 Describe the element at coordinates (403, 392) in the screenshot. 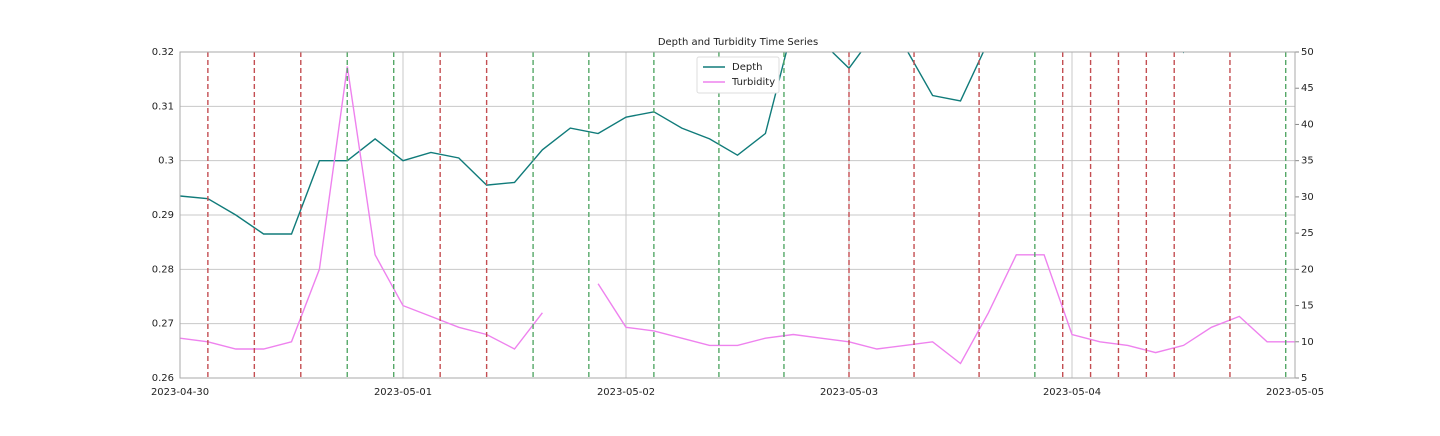

I see `x-tick-label: 2023-05-01` at that location.